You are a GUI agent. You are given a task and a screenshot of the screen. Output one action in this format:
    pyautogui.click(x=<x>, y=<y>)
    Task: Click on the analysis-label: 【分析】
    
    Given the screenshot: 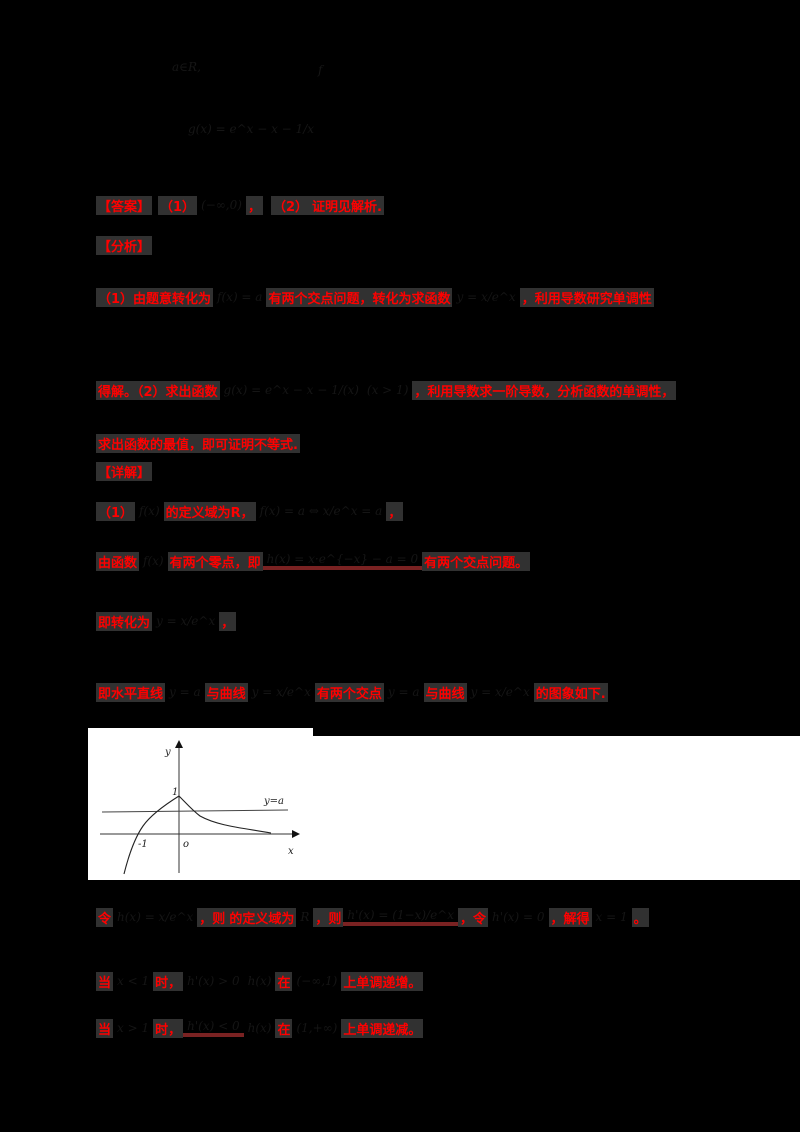 What is the action you would take?
    pyautogui.click(x=124, y=245)
    